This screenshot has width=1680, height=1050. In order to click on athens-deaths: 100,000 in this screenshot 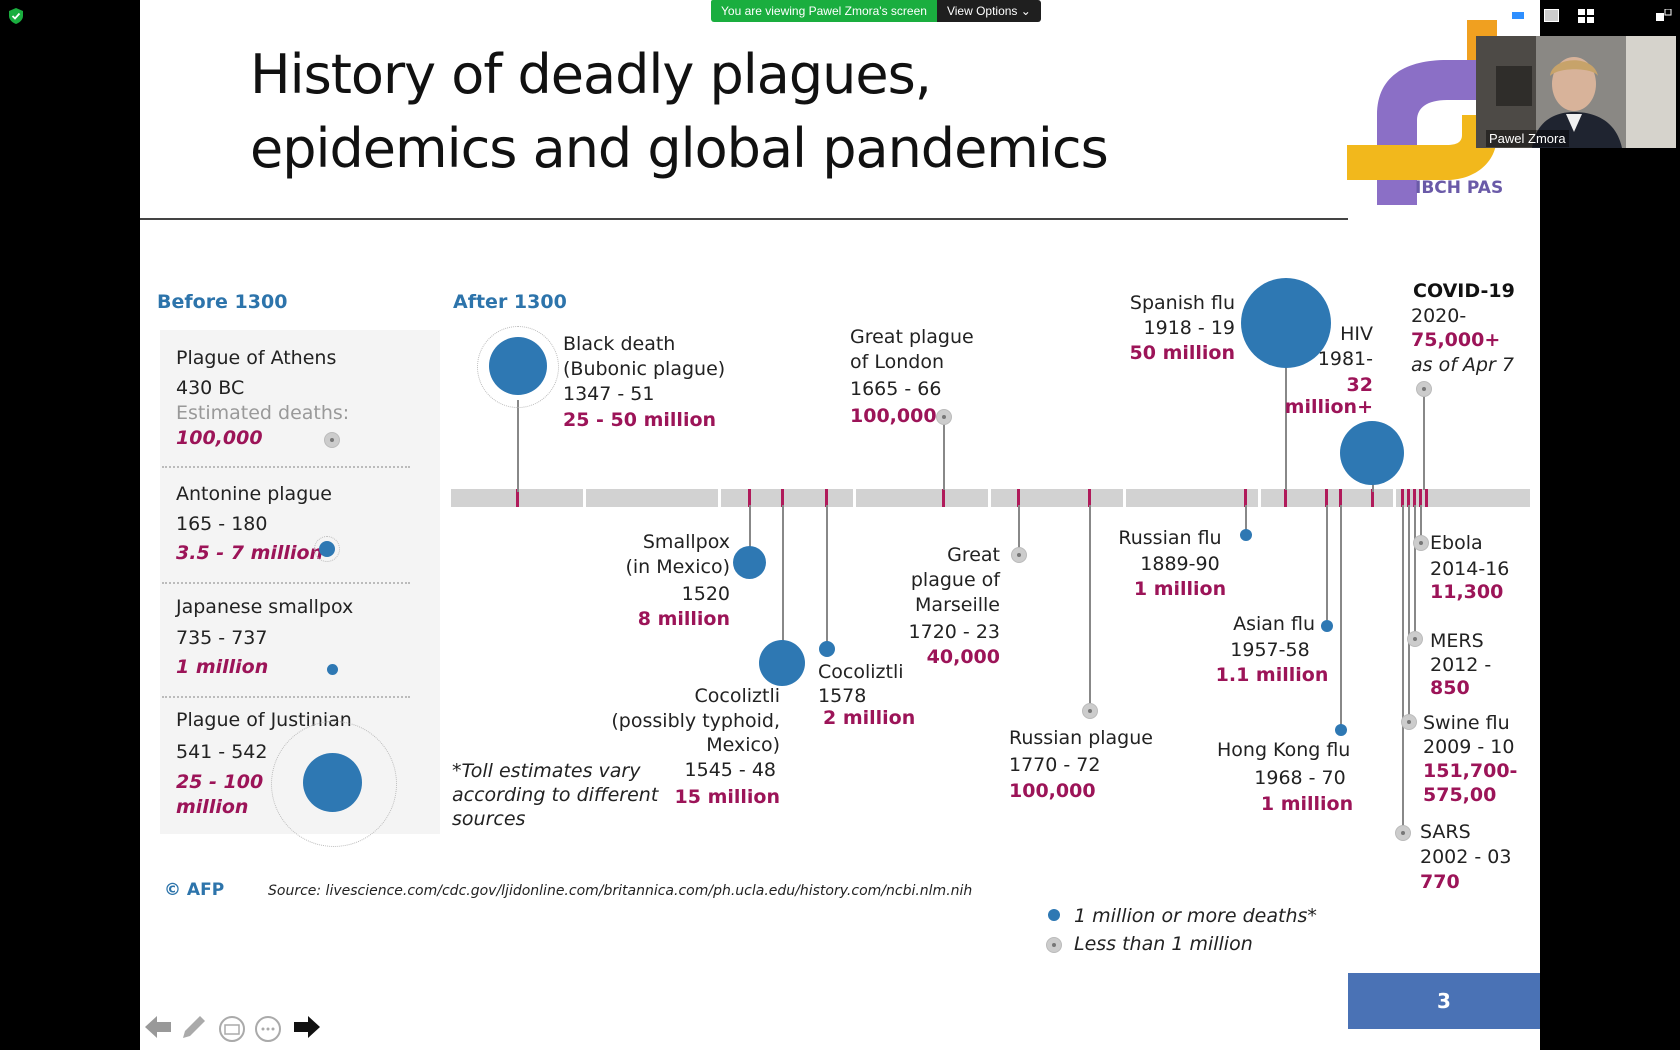, I will do `click(219, 438)`.